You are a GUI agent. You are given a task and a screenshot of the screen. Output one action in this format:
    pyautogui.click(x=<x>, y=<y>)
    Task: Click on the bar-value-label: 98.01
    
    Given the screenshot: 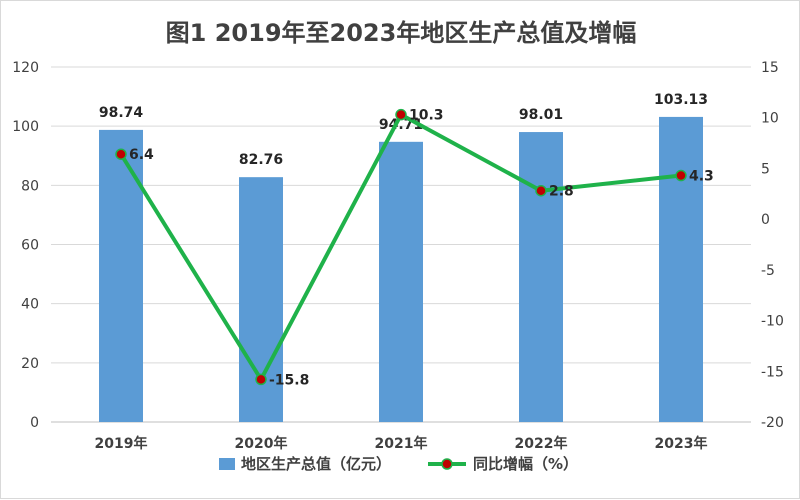 What is the action you would take?
    pyautogui.click(x=541, y=115)
    